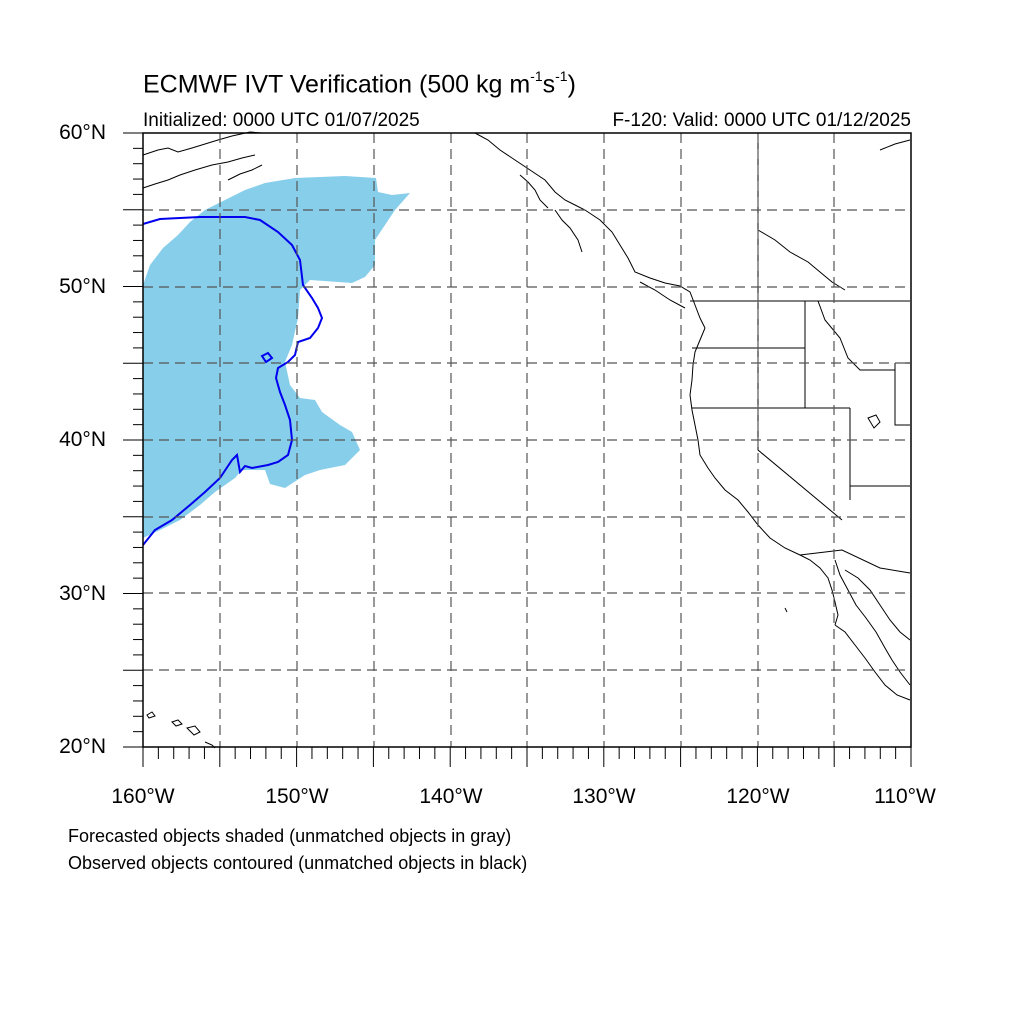  I want to click on observed-contour, so click(233, 381).